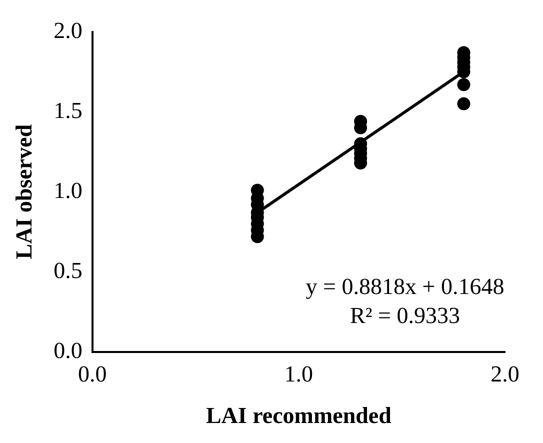 The height and width of the screenshot is (443, 543). I want to click on x-tick-label: 1.0, so click(299, 374).